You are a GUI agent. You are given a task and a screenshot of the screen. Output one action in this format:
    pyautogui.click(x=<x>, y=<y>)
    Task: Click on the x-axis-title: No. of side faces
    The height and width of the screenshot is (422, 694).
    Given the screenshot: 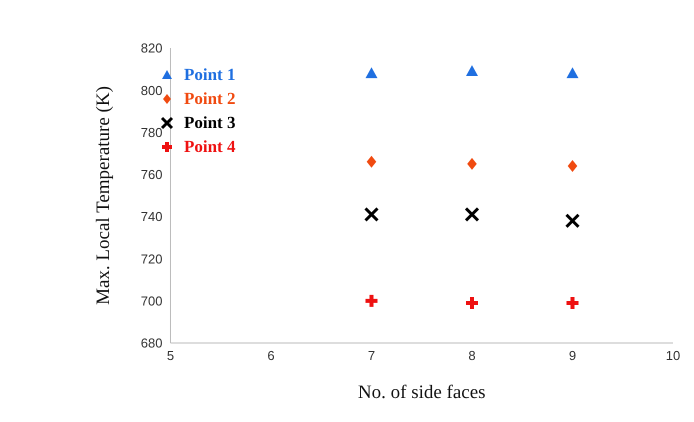 What is the action you would take?
    pyautogui.click(x=422, y=392)
    